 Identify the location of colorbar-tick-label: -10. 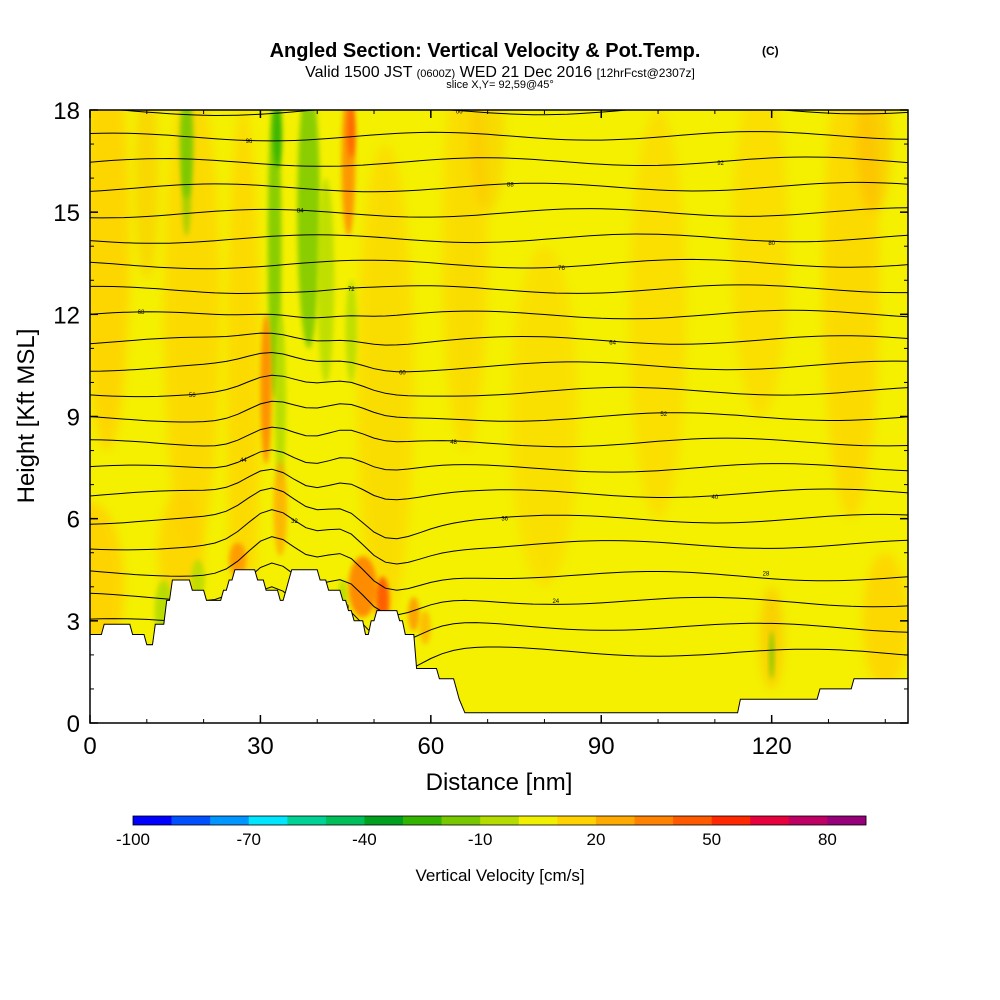
(480, 839).